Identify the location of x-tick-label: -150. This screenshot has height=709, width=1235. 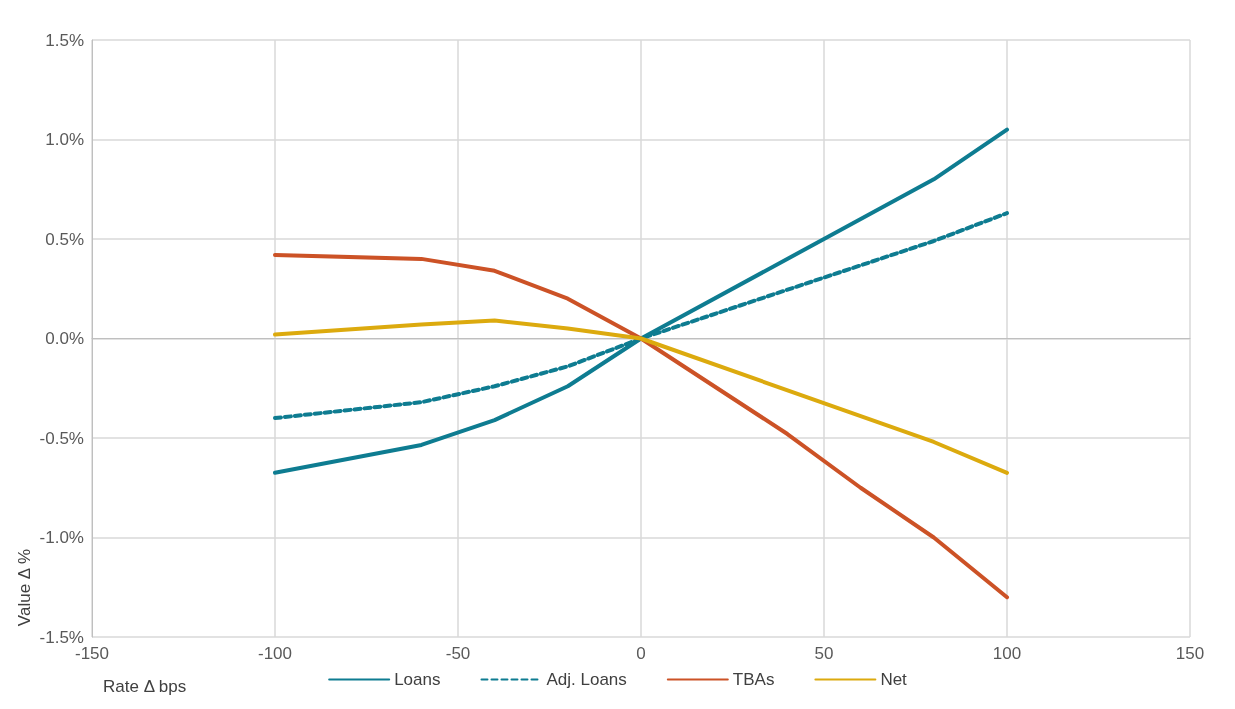
(92, 653).